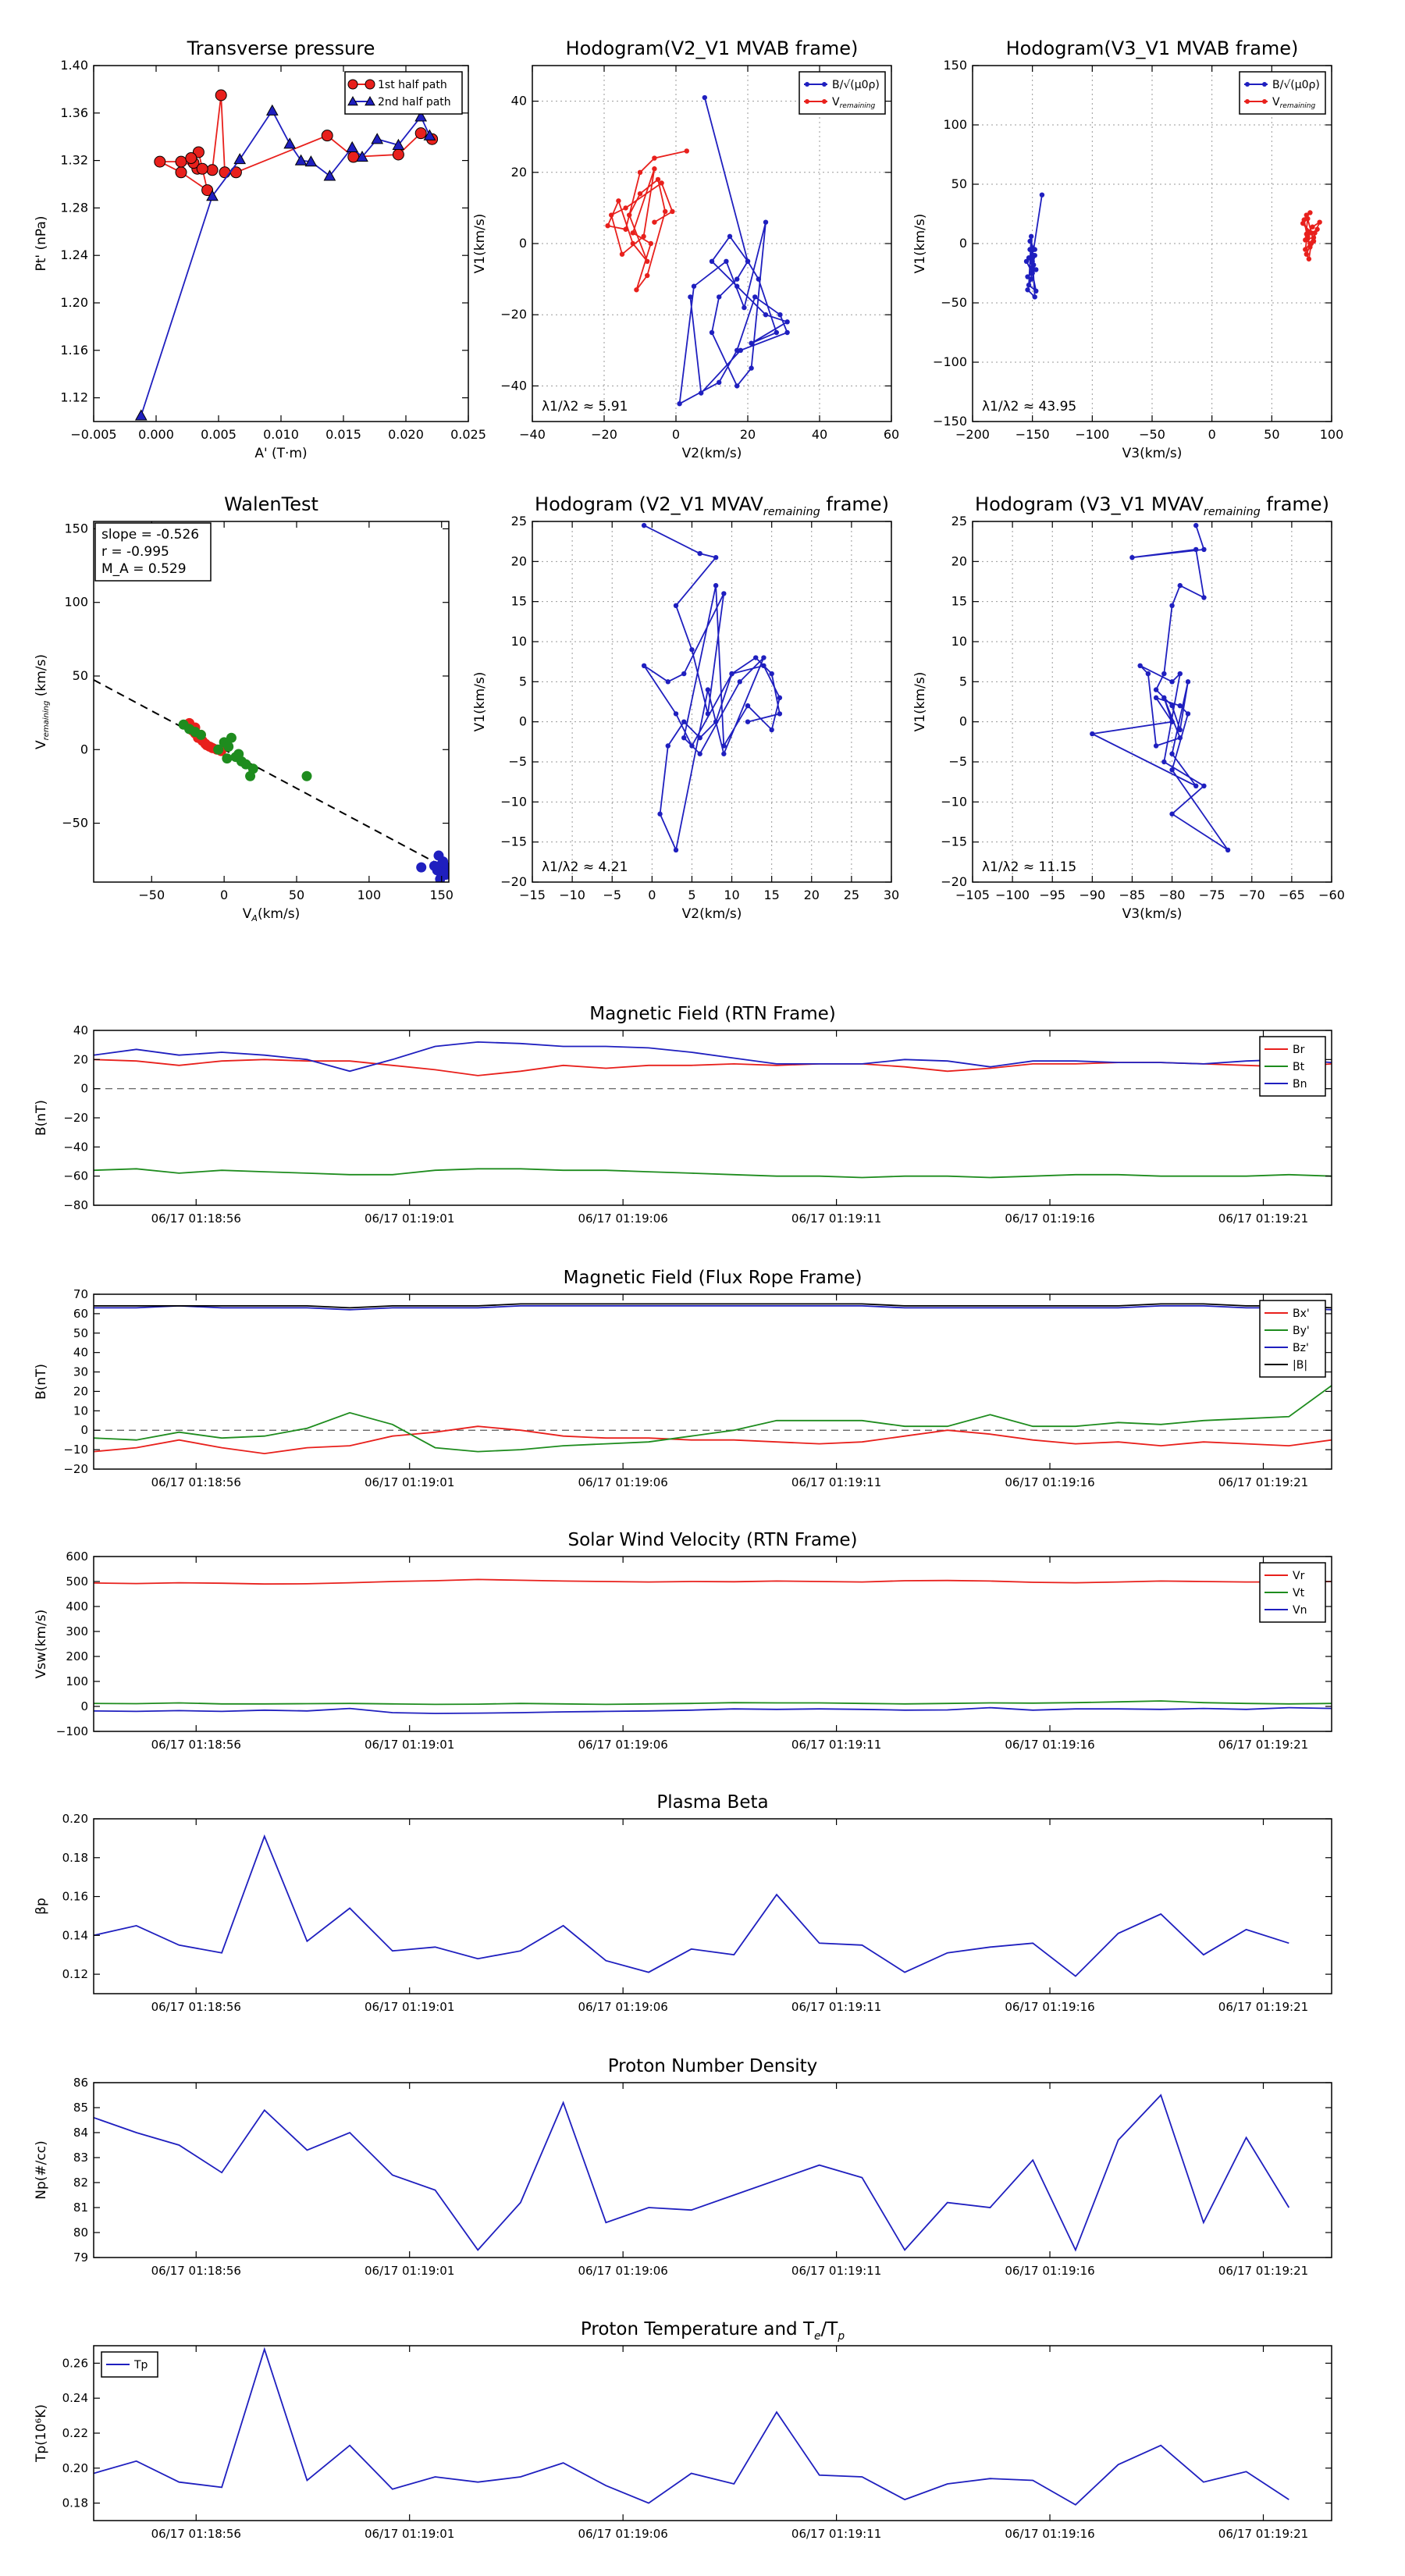 The image size is (1405, 2576). I want to click on y-axis-label: B(nT), so click(41, 1382).